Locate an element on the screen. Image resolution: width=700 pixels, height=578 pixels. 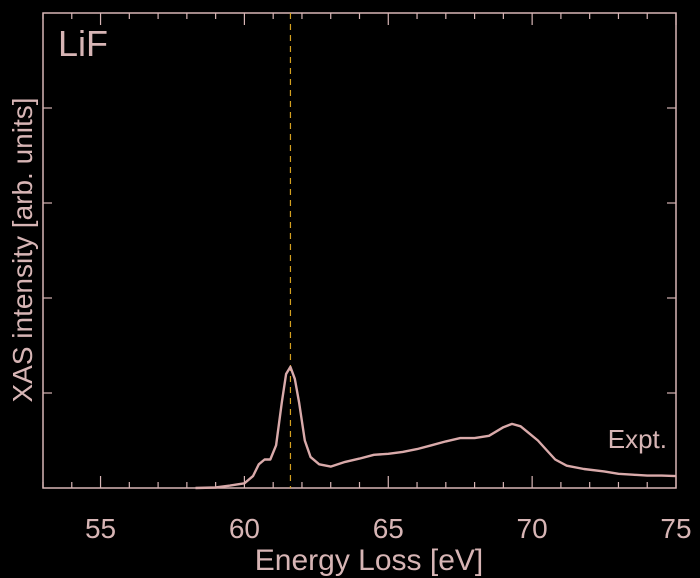
y-axis-label: XAS intensity [arb. units] is located at coordinates (22, 249).